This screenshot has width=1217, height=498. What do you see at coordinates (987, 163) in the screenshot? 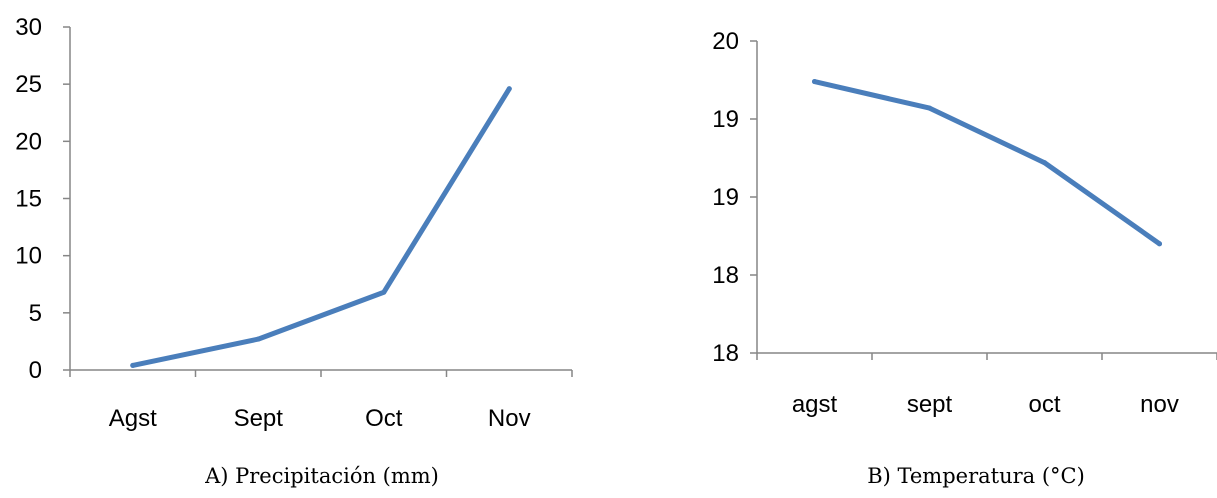
I see `temp-series-line` at bounding box center [987, 163].